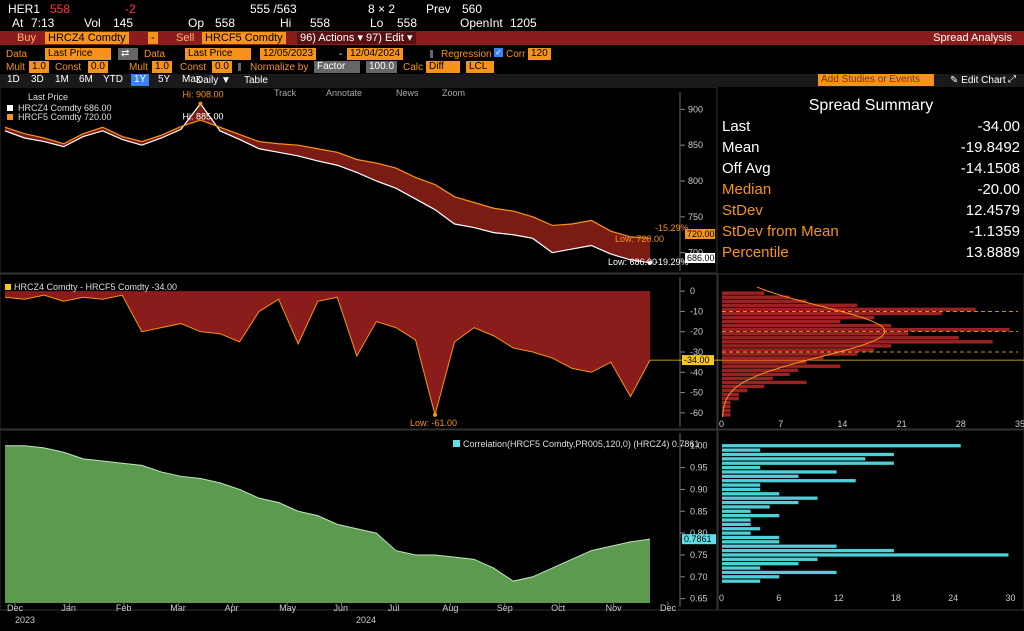  I want to click on prev-value: 560, so click(472, 9).